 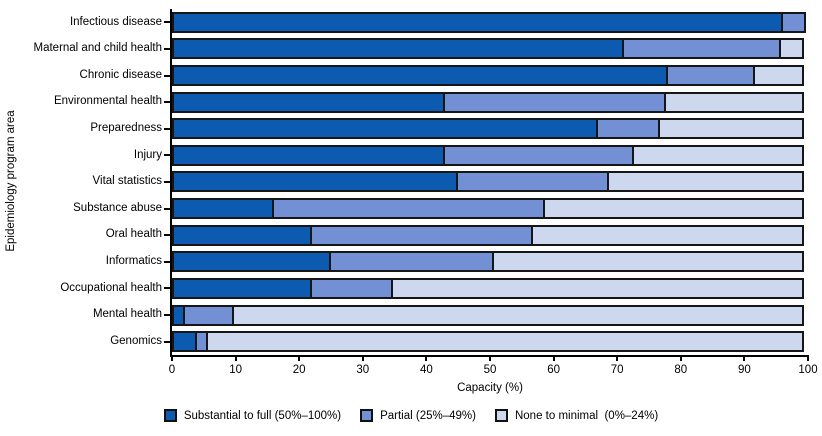 I want to click on bar-row: Informatics, so click(x=457, y=261).